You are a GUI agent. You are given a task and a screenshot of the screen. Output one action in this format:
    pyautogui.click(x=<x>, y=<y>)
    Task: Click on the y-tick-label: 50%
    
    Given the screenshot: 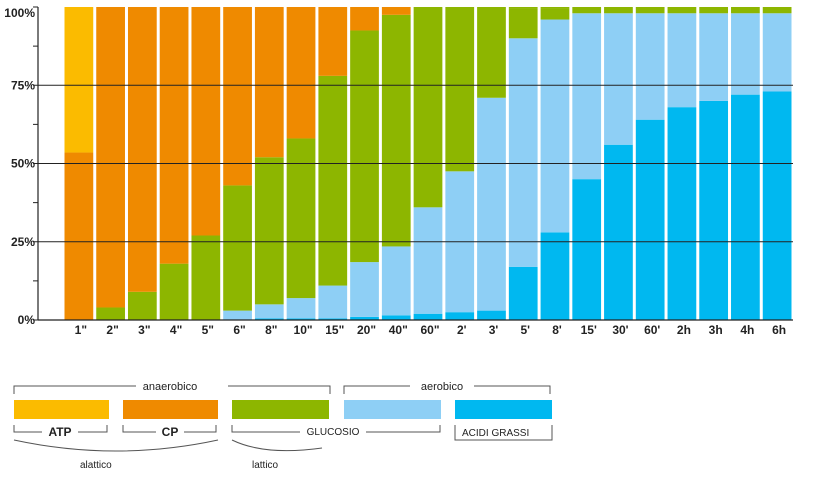 What is the action you would take?
    pyautogui.click(x=23, y=164)
    